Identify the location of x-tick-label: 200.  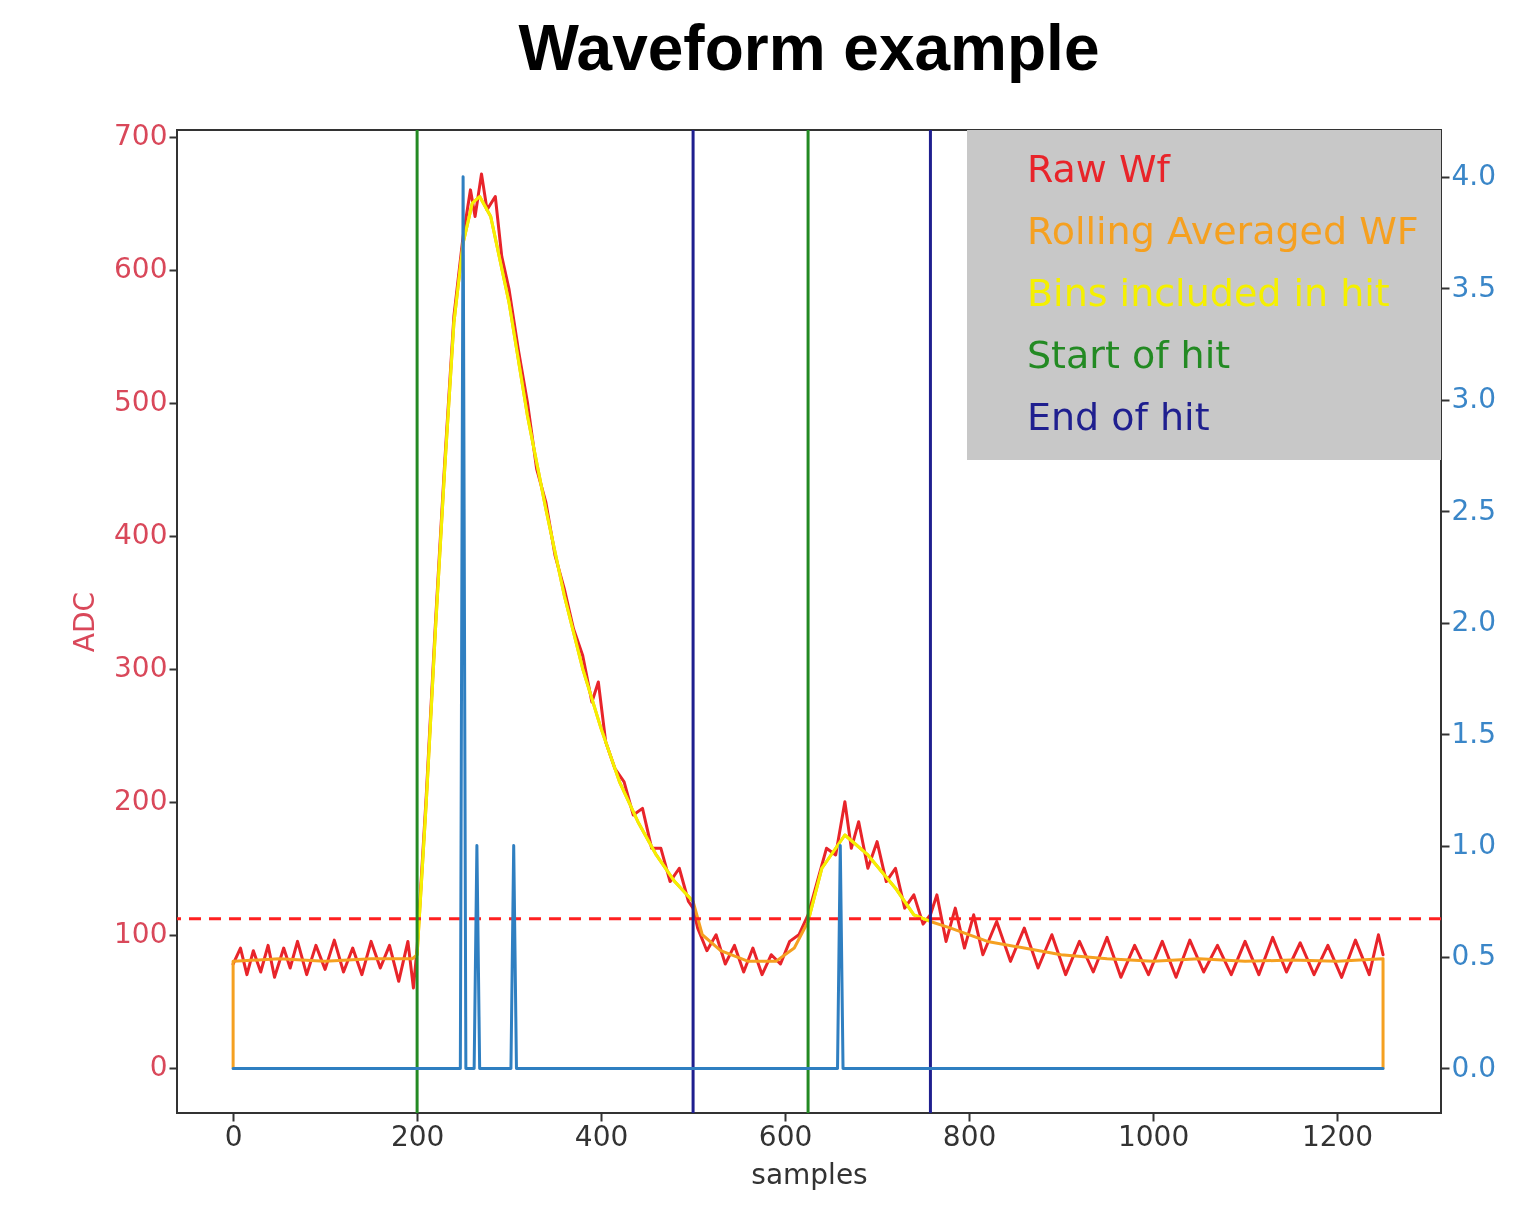
(417, 1136).